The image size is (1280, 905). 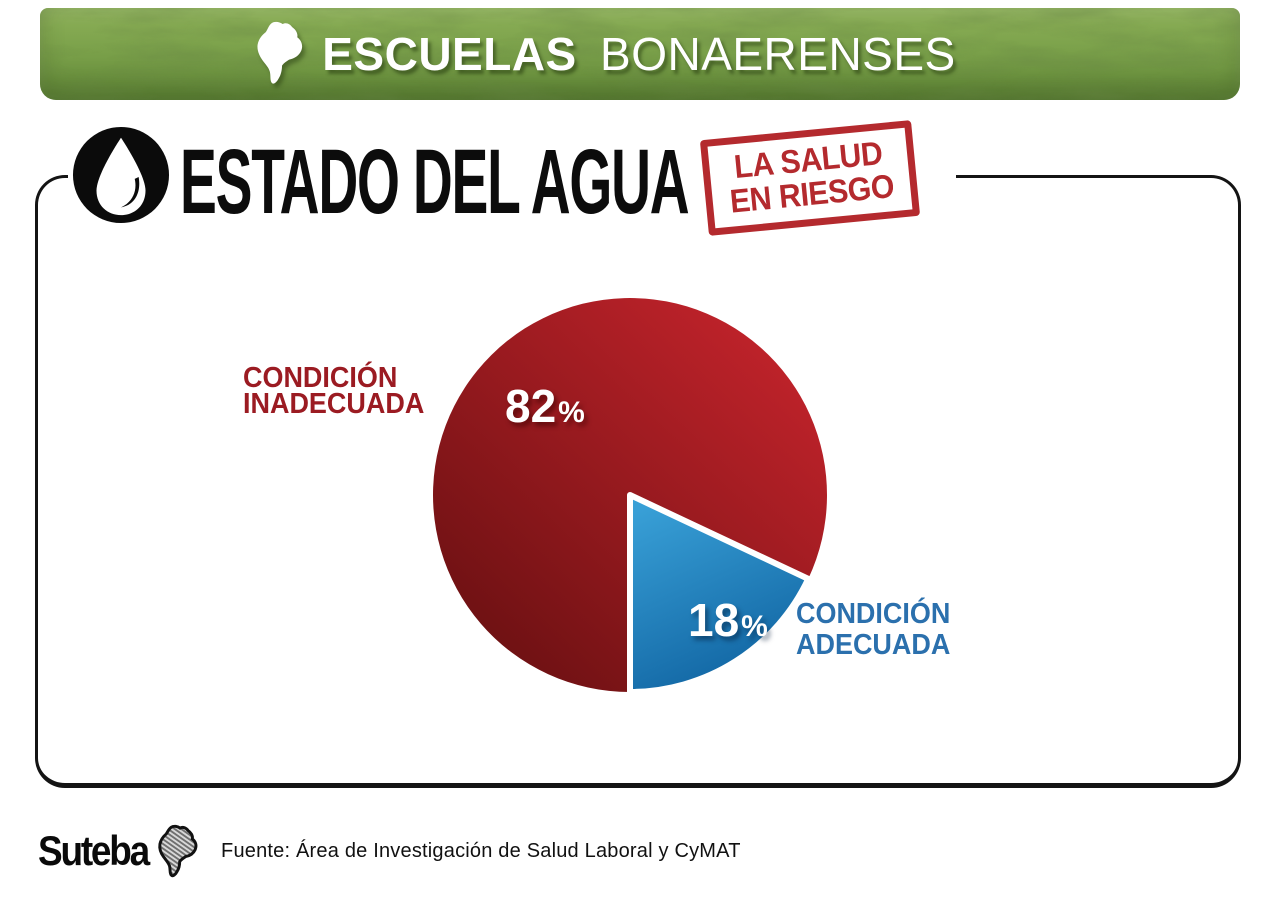 I want to click on label-condicion-inadecuada-line1: CONDICIÓN, so click(x=320, y=378).